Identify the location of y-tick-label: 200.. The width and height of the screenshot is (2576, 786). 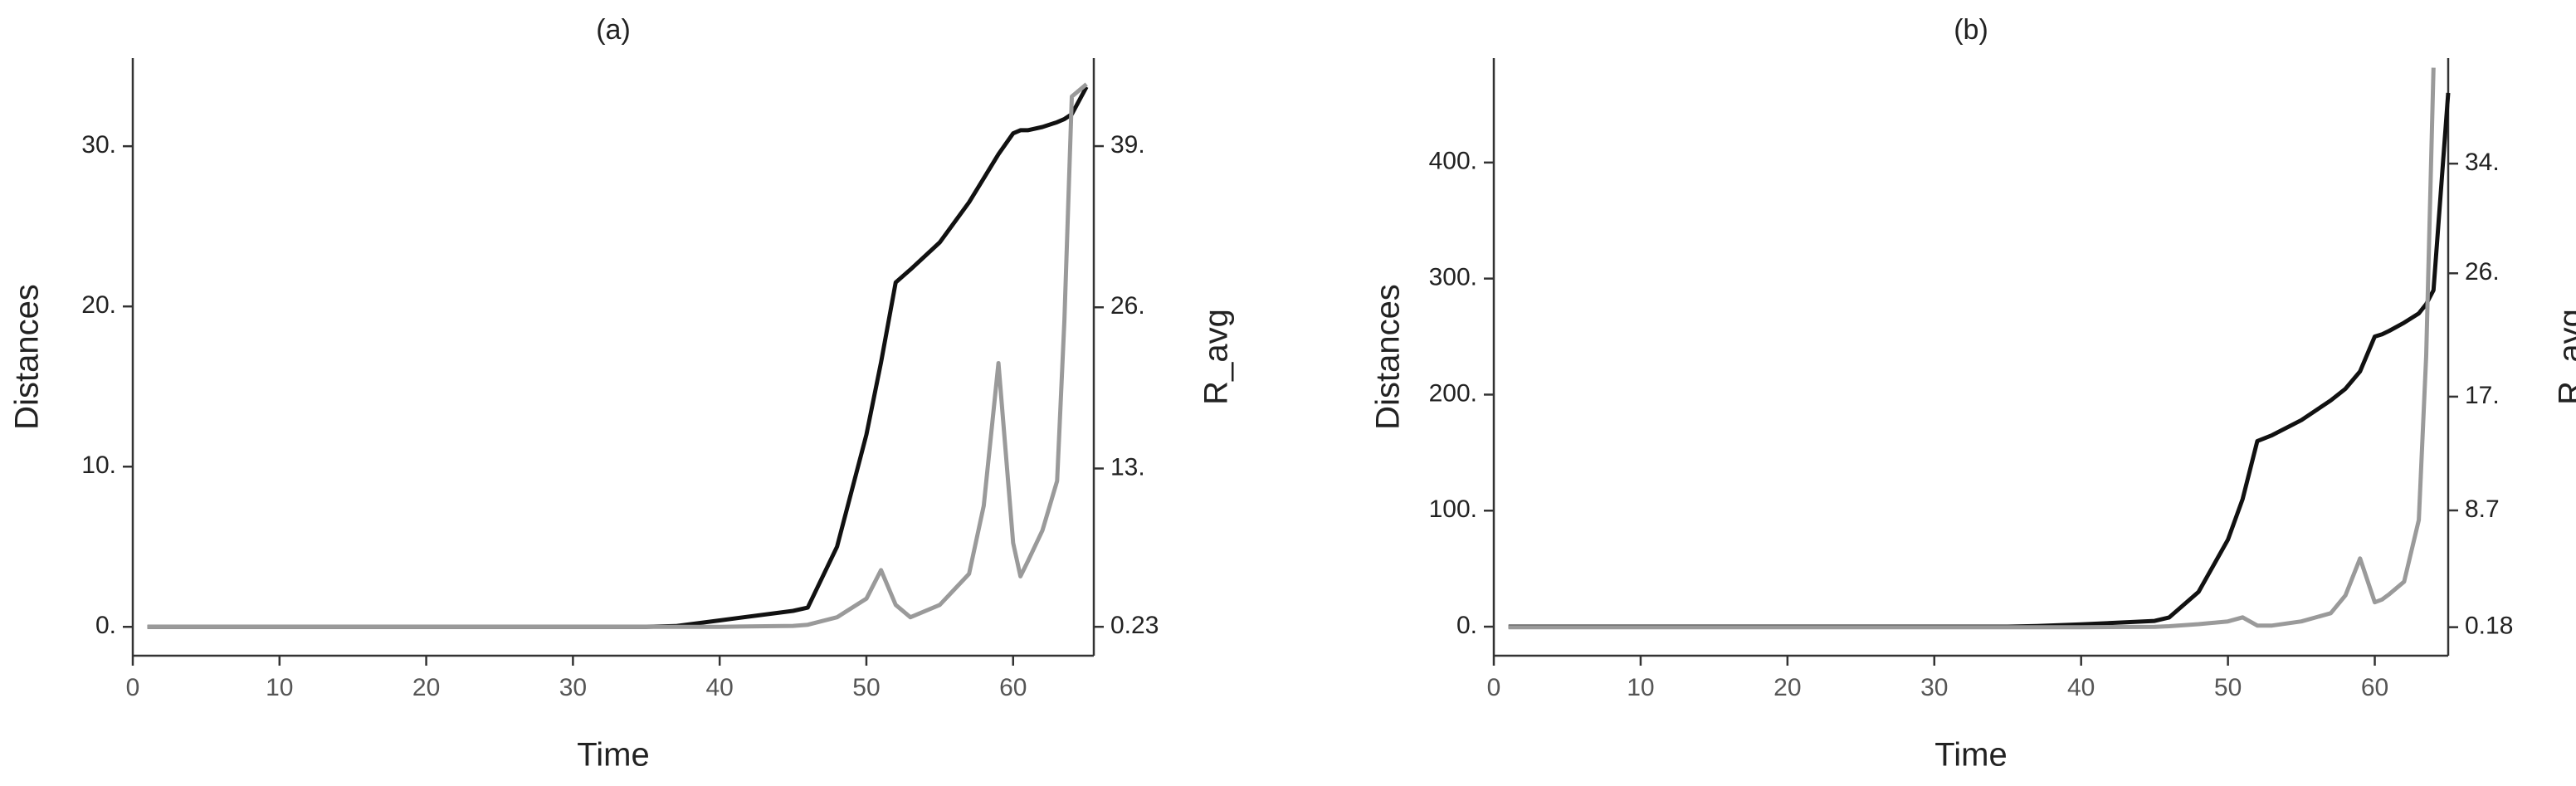
(1453, 393).